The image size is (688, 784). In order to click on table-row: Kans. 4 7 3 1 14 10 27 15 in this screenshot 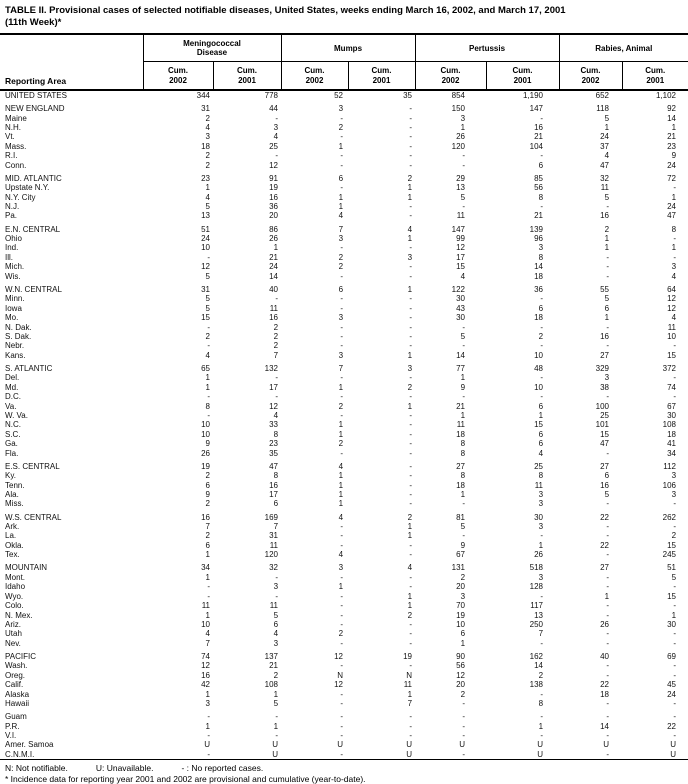, I will do `click(344, 355)`.